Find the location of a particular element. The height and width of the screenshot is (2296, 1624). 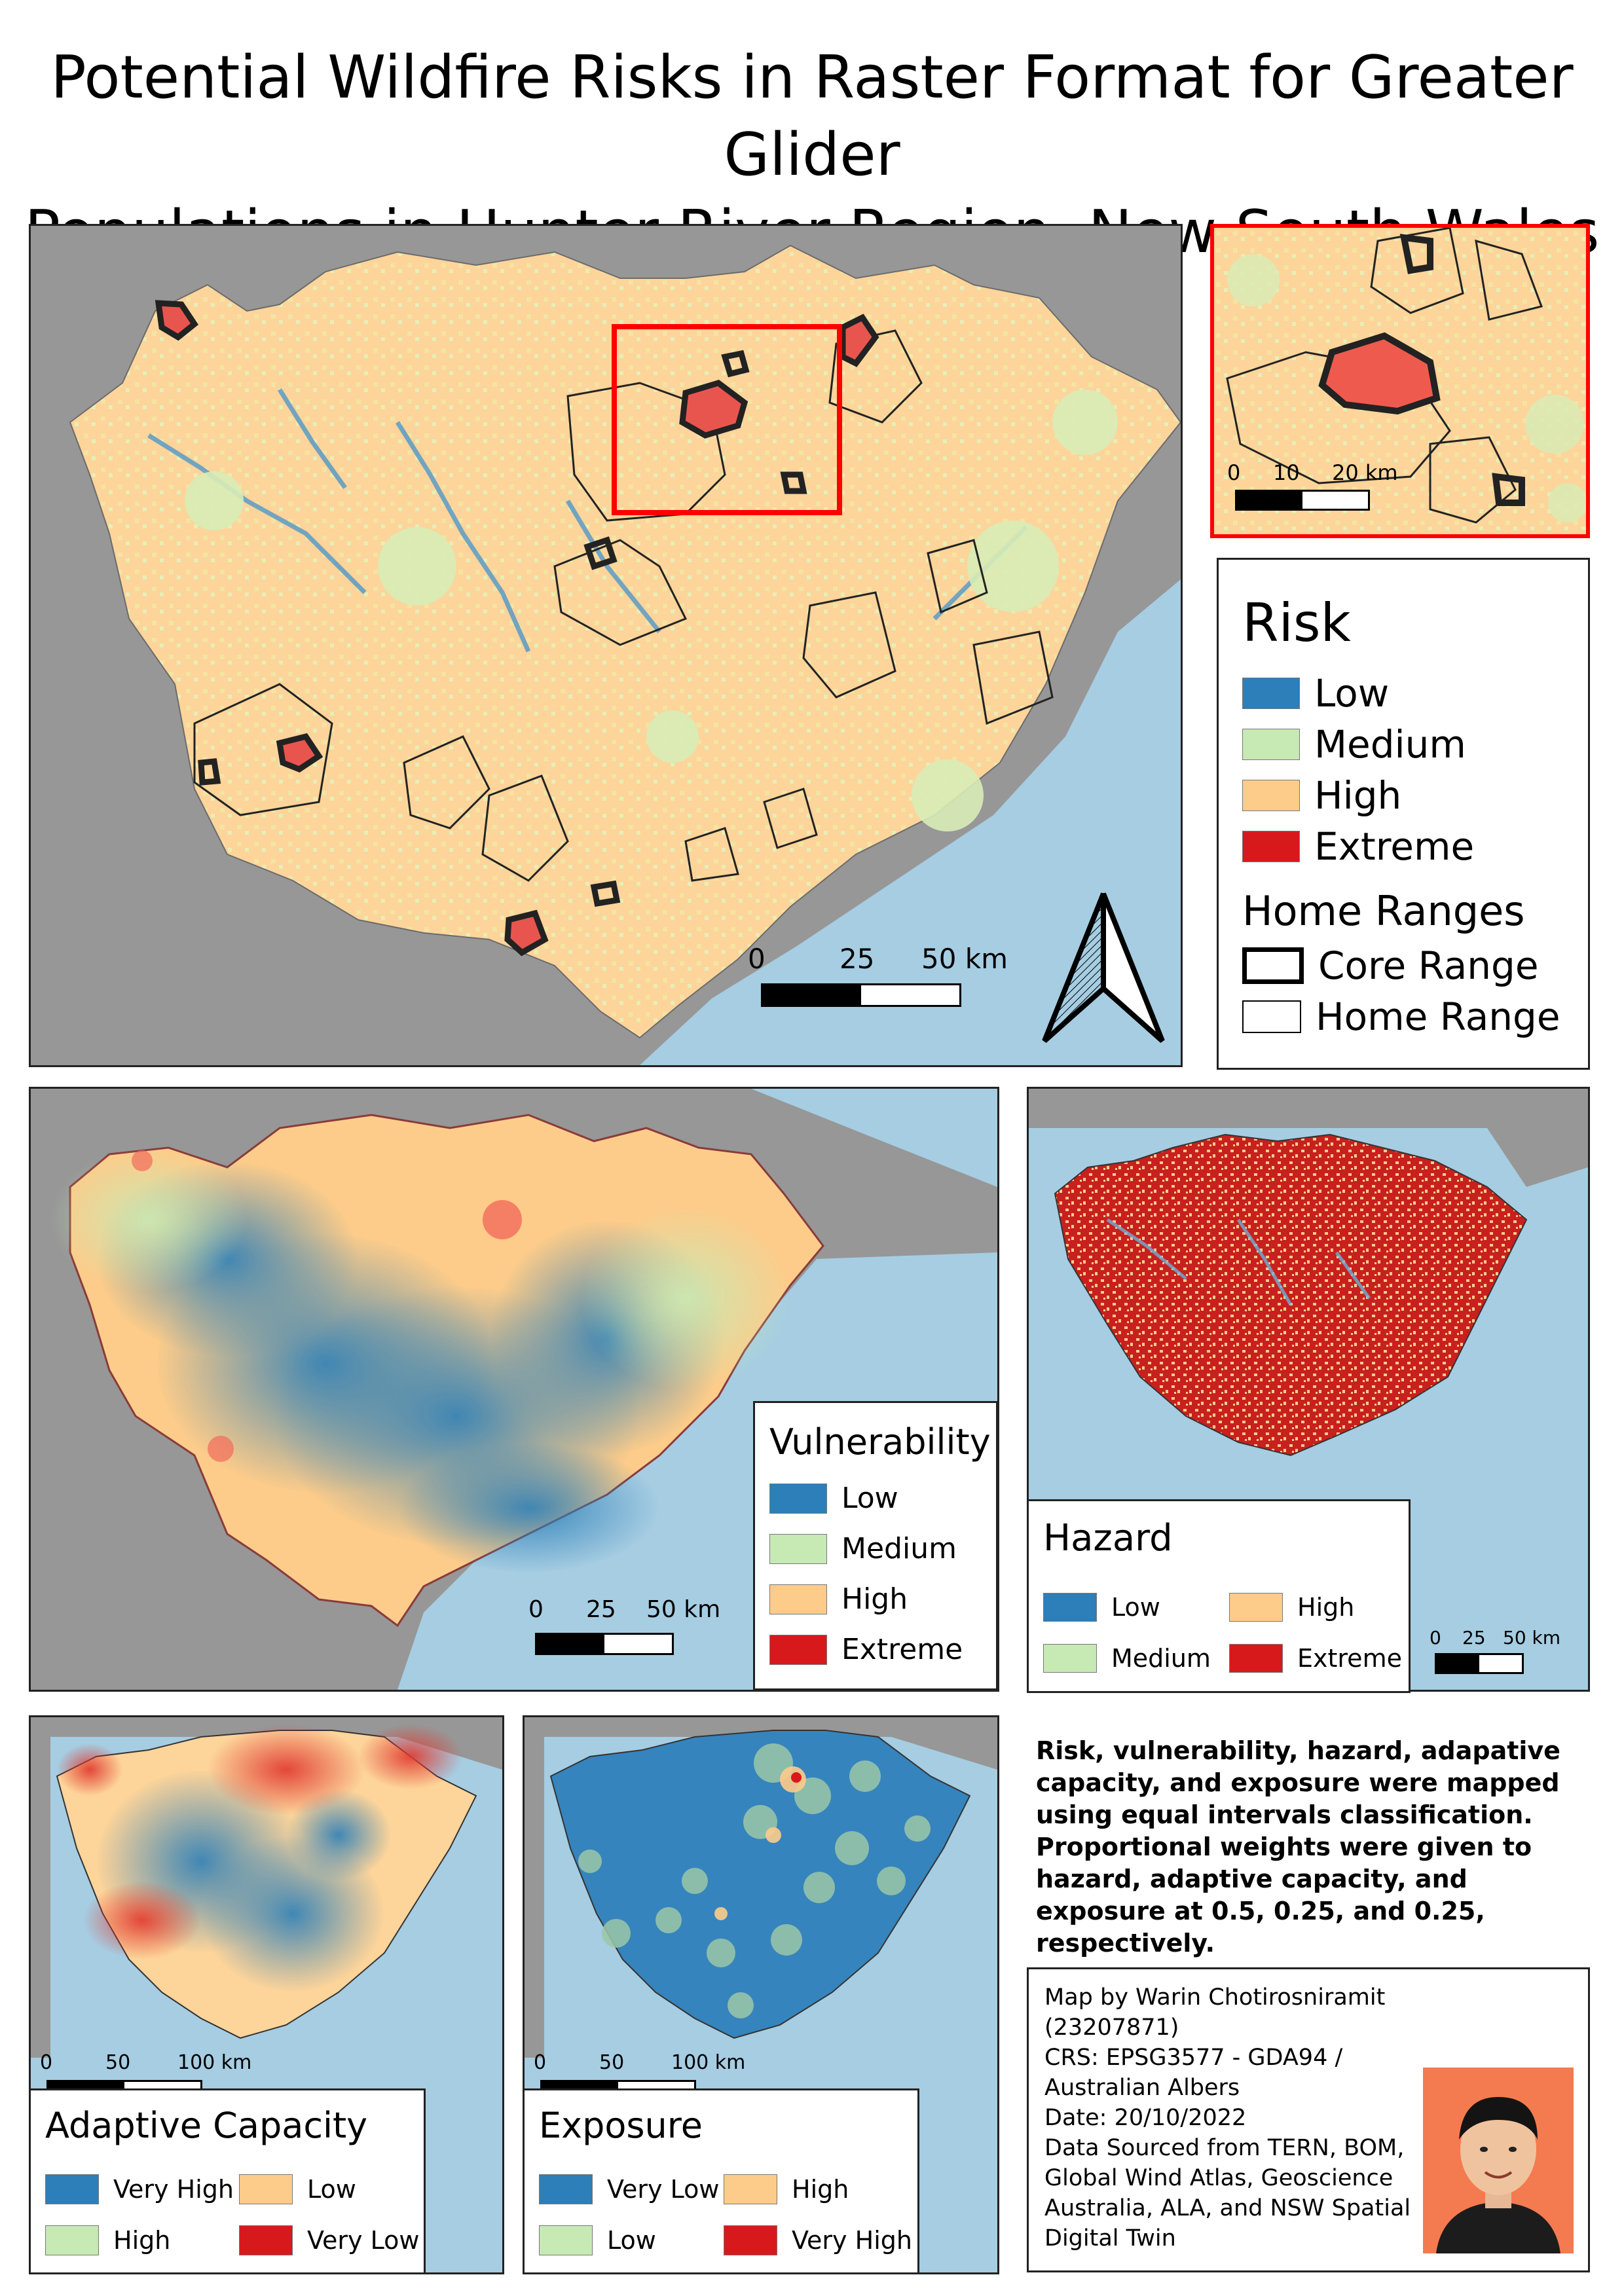

inset-scale-label-0: 0 is located at coordinates (1234, 472).